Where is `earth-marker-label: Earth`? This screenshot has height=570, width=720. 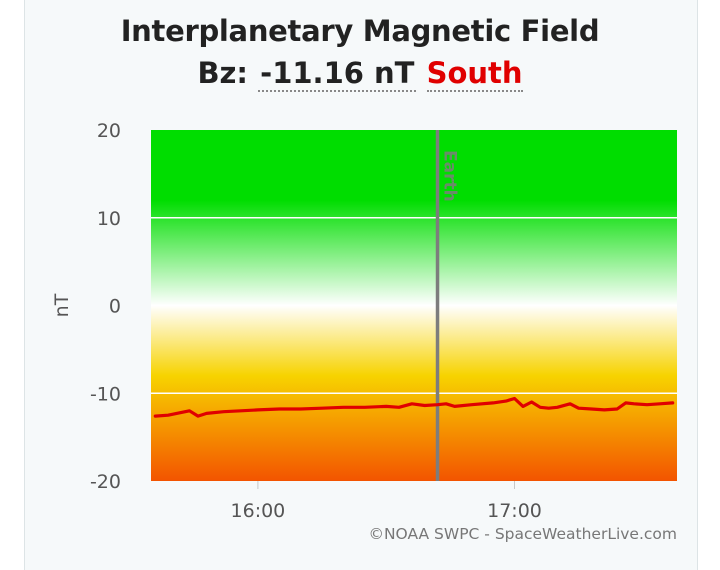 earth-marker-label: Earth is located at coordinates (450, 176).